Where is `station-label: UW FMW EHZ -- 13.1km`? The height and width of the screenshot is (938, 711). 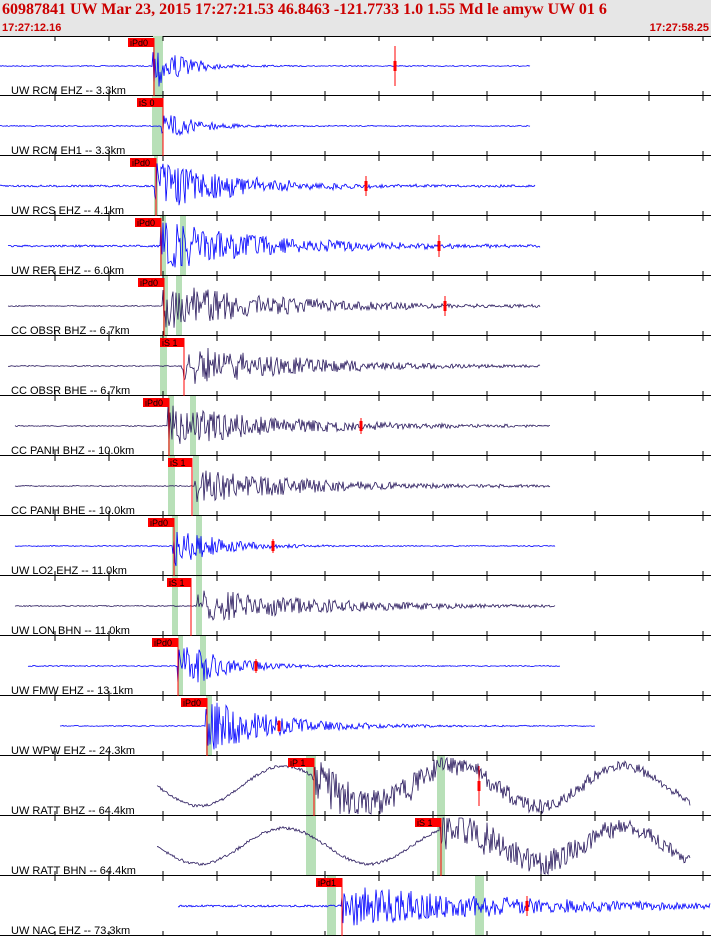
station-label: UW FMW EHZ -- 13.1km is located at coordinates (72, 691).